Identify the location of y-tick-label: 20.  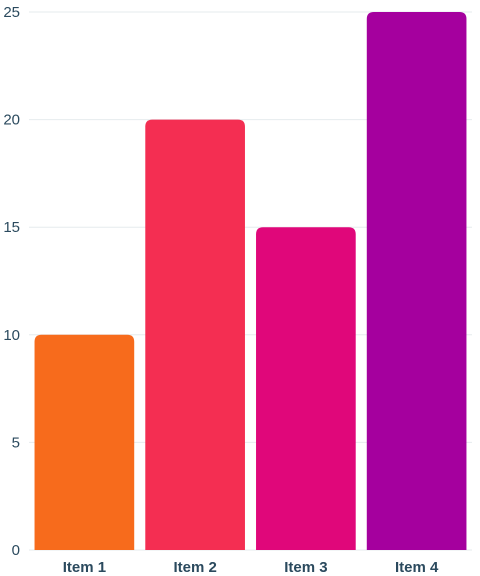
(11, 120).